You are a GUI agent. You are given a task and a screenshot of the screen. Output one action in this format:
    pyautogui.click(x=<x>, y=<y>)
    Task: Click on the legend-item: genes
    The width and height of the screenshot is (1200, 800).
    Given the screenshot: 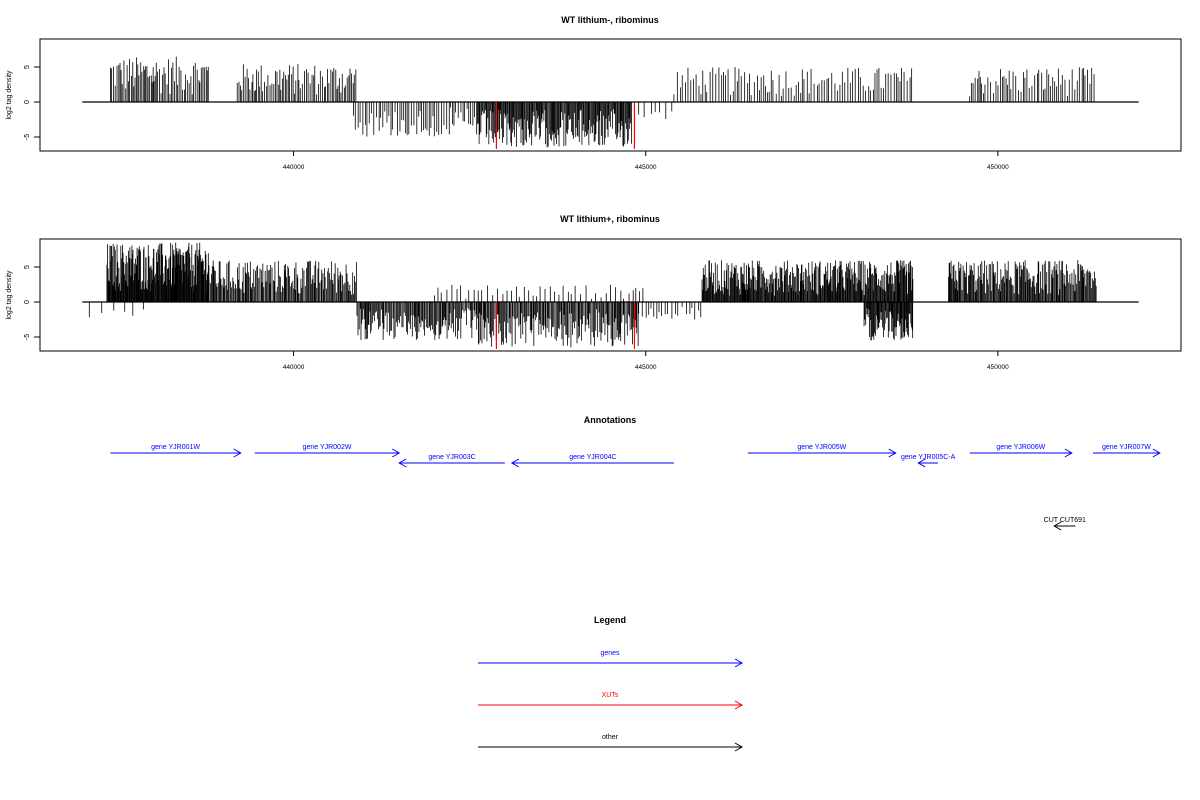 What is the action you would take?
    pyautogui.click(x=611, y=659)
    